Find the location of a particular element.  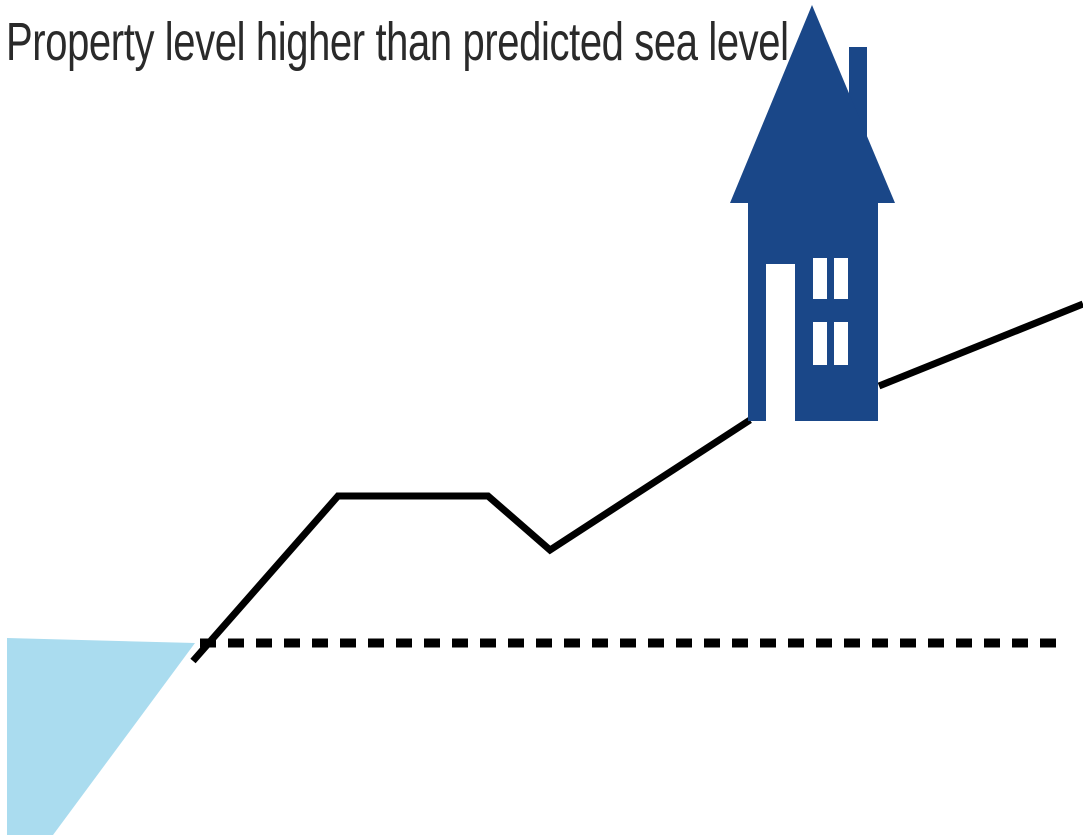

sea-water is located at coordinates (101, 736).